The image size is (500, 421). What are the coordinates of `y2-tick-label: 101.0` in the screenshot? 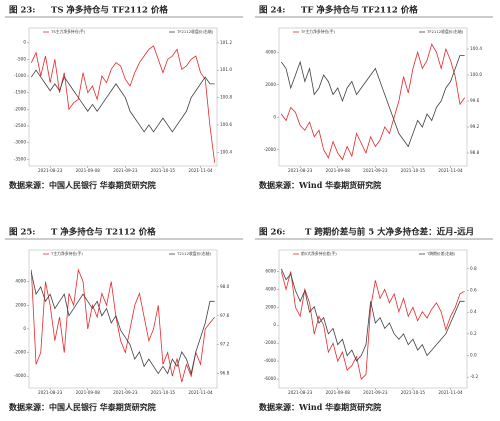 It's located at (226, 69).